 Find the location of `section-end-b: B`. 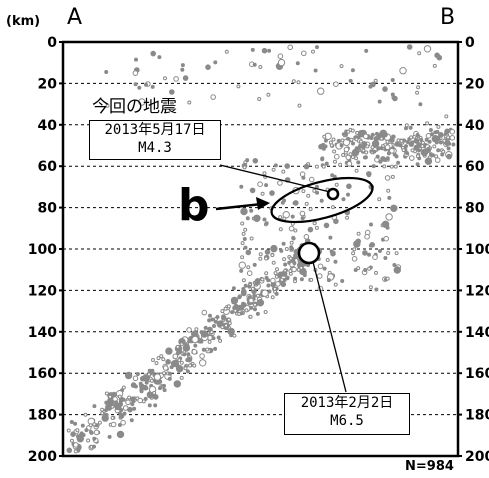

section-end-b: B is located at coordinates (448, 17).